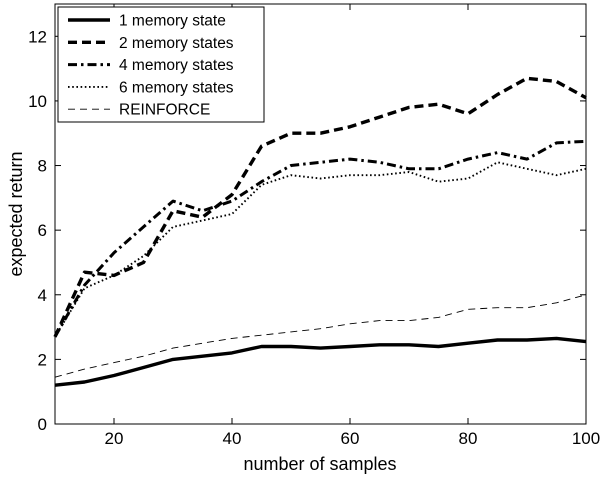 Image resolution: width=609 pixels, height=477 pixels. What do you see at coordinates (37, 101) in the screenshot?
I see `y-tick-label: 10` at bounding box center [37, 101].